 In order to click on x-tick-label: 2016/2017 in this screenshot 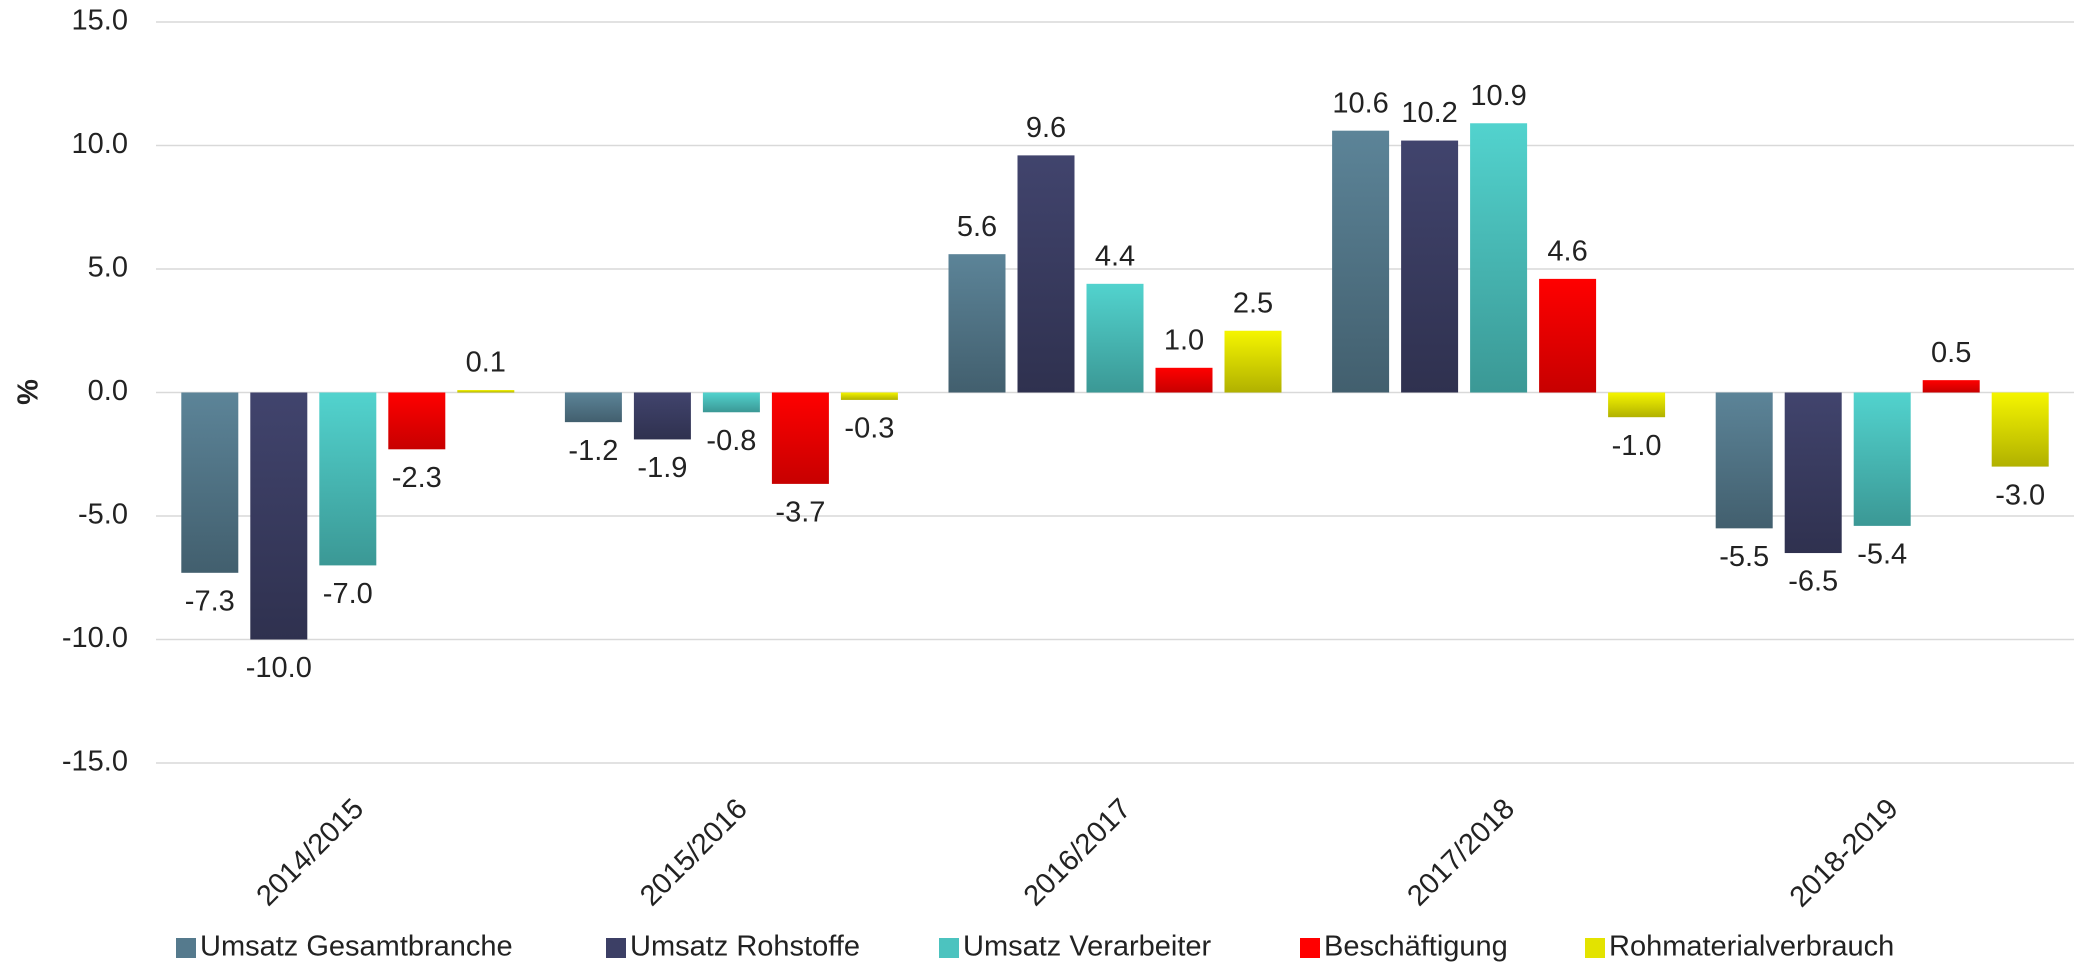, I will do `click(1078, 853)`.